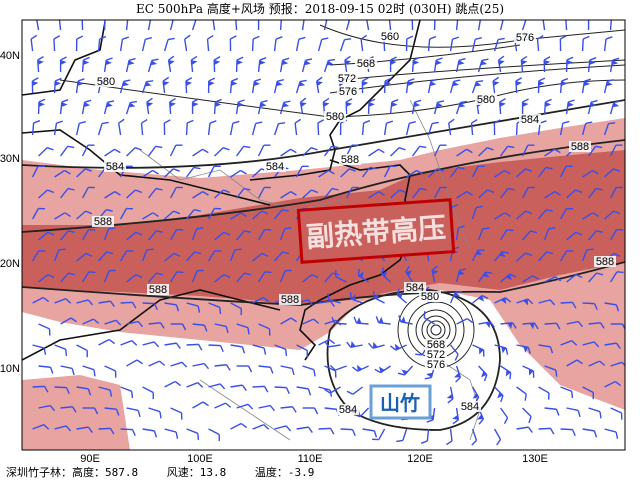 The width and height of the screenshot is (640, 482). What do you see at coordinates (400, 403) in the screenshot?
I see `typhoon-name: 山竹` at bounding box center [400, 403].